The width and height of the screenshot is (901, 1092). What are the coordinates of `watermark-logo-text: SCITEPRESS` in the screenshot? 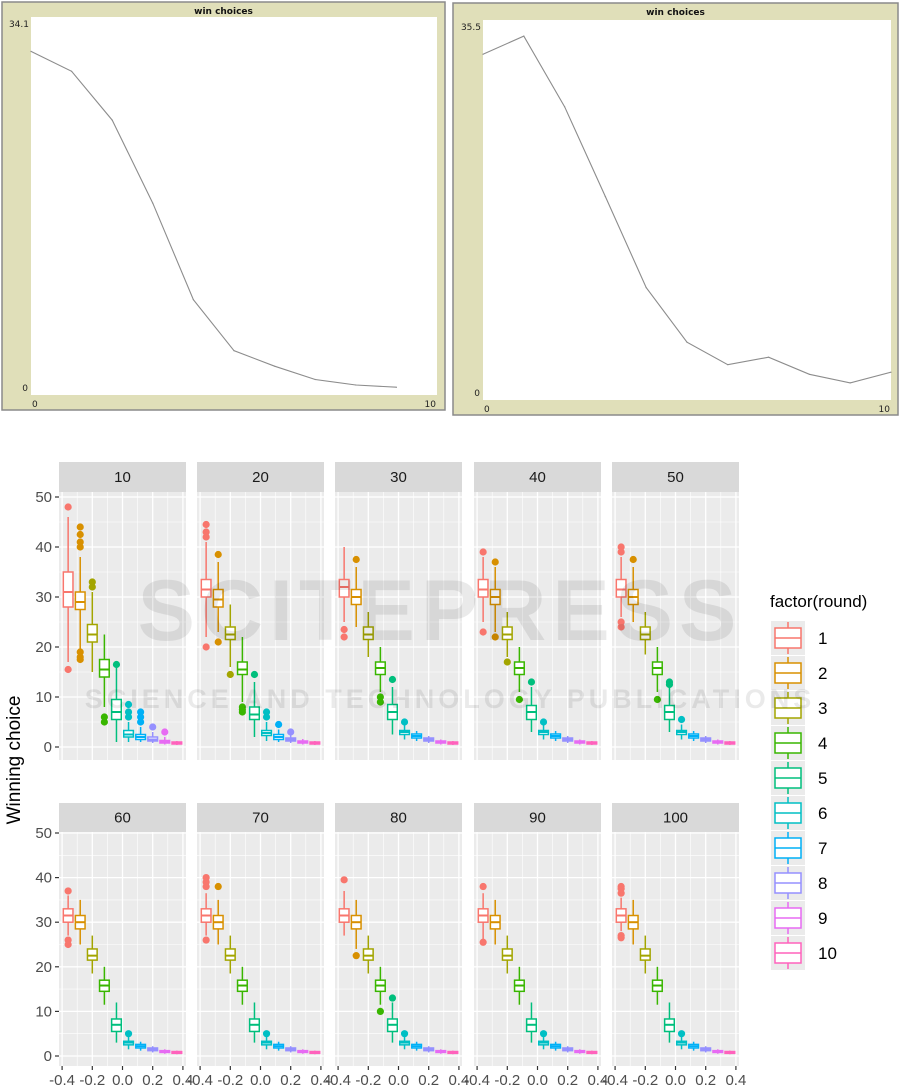 It's located at (440, 611).